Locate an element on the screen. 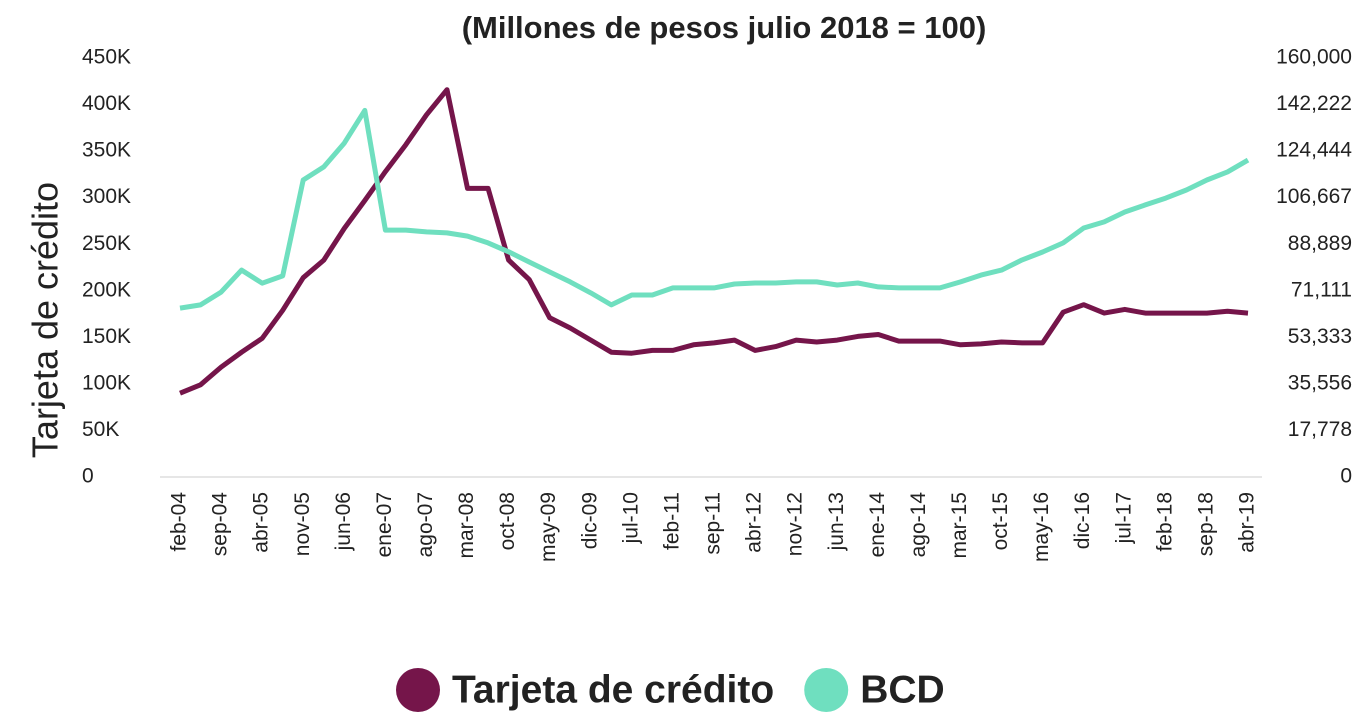 This screenshot has width=1354, height=722. x-tick-label: ene-14 is located at coordinates (877, 525).